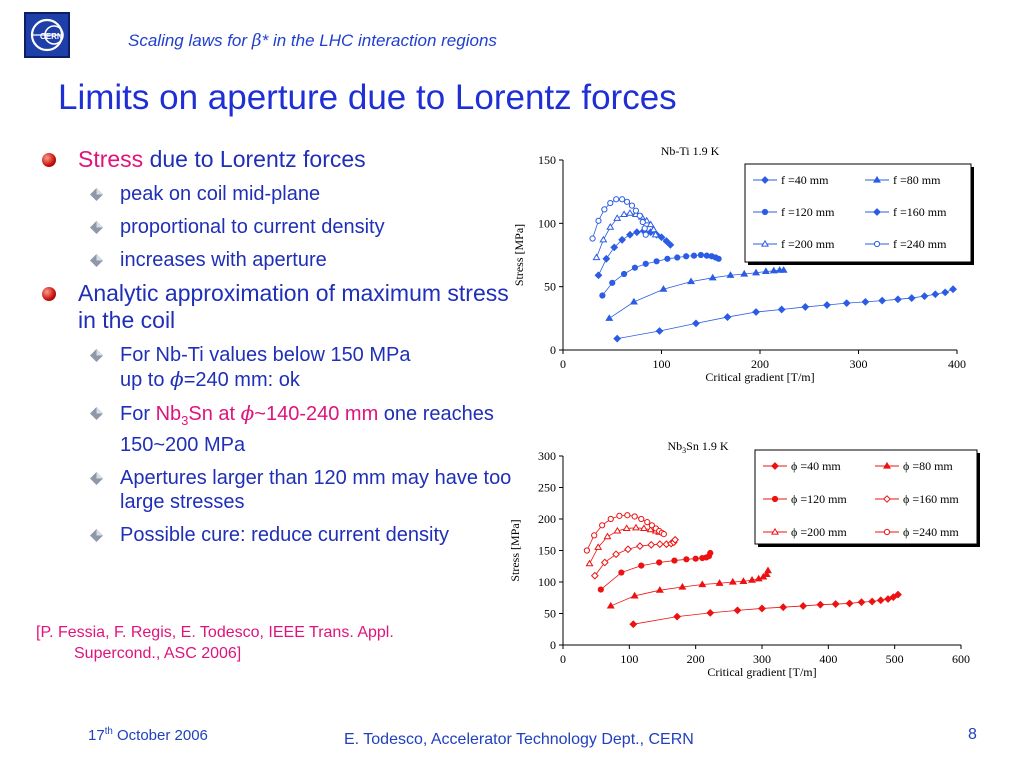 This screenshot has width=1024, height=768. Describe the element at coordinates (547, 488) in the screenshot. I see `y-tick-label: 250` at that location.